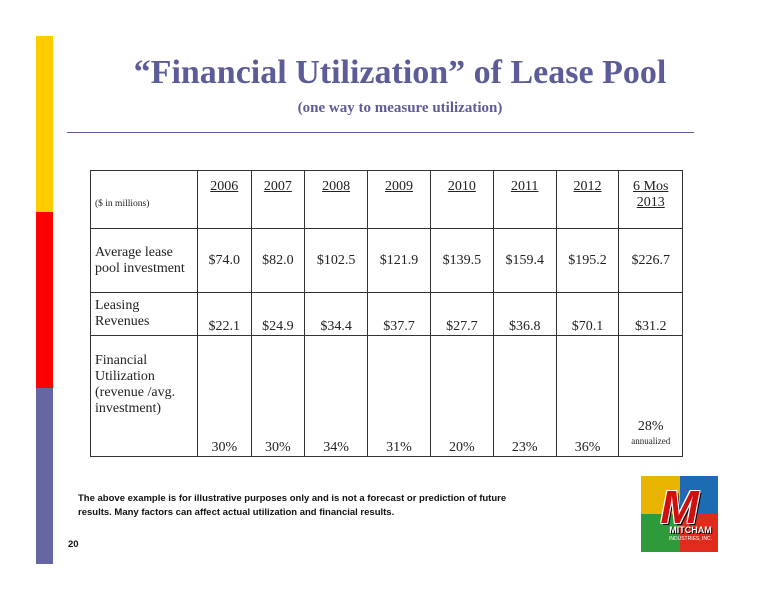 Image resolution: width=776 pixels, height=600 pixels. What do you see at coordinates (336, 396) in the screenshot?
I see `table-cell: 34%` at bounding box center [336, 396].